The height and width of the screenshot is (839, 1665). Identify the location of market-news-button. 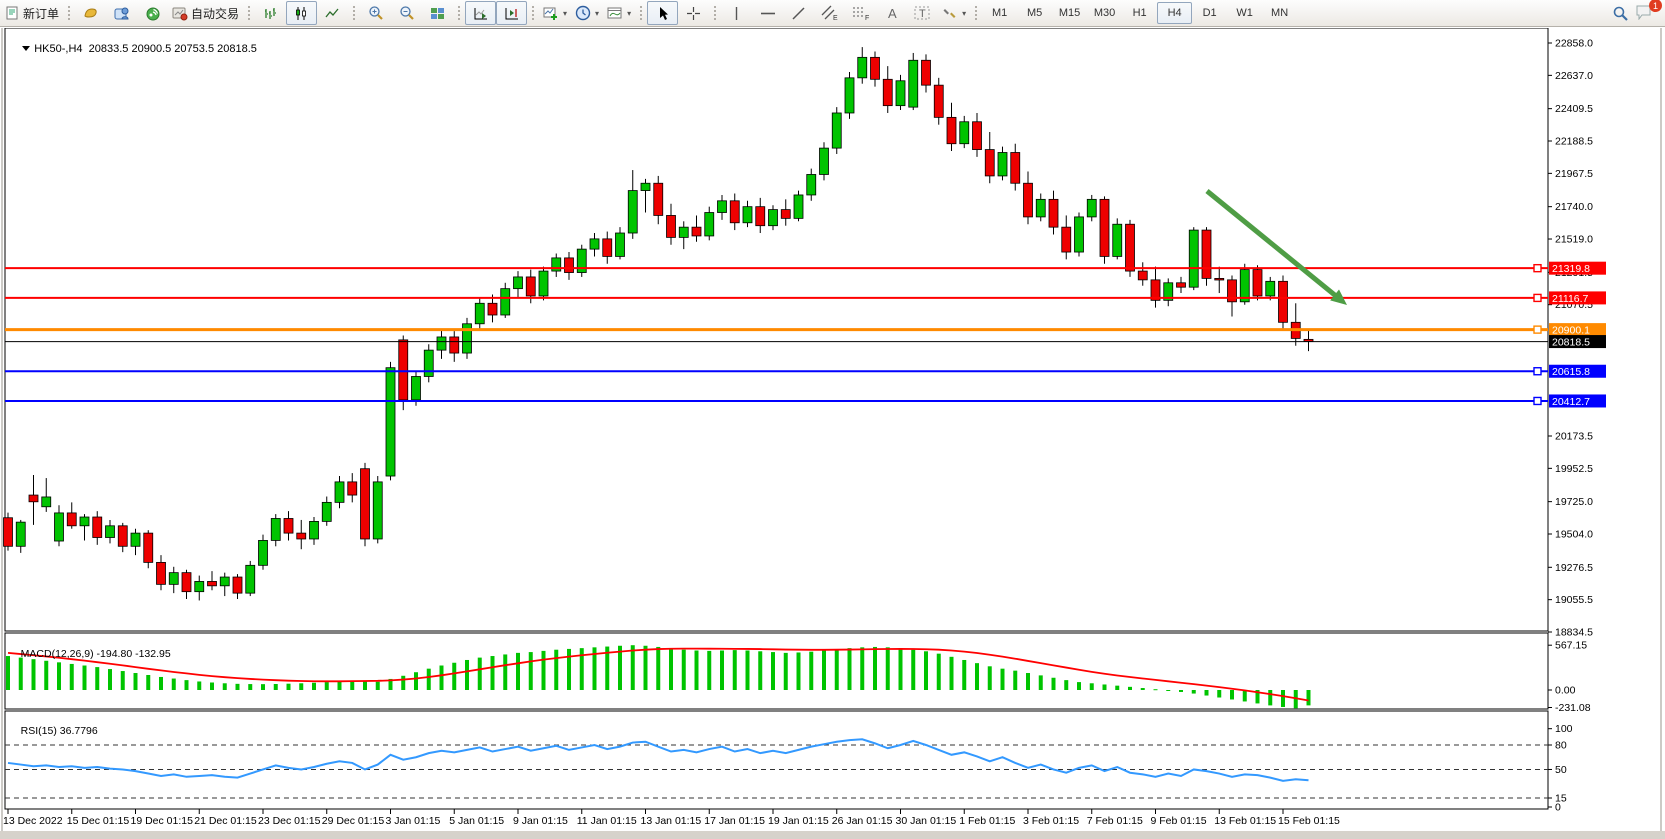
(90, 13).